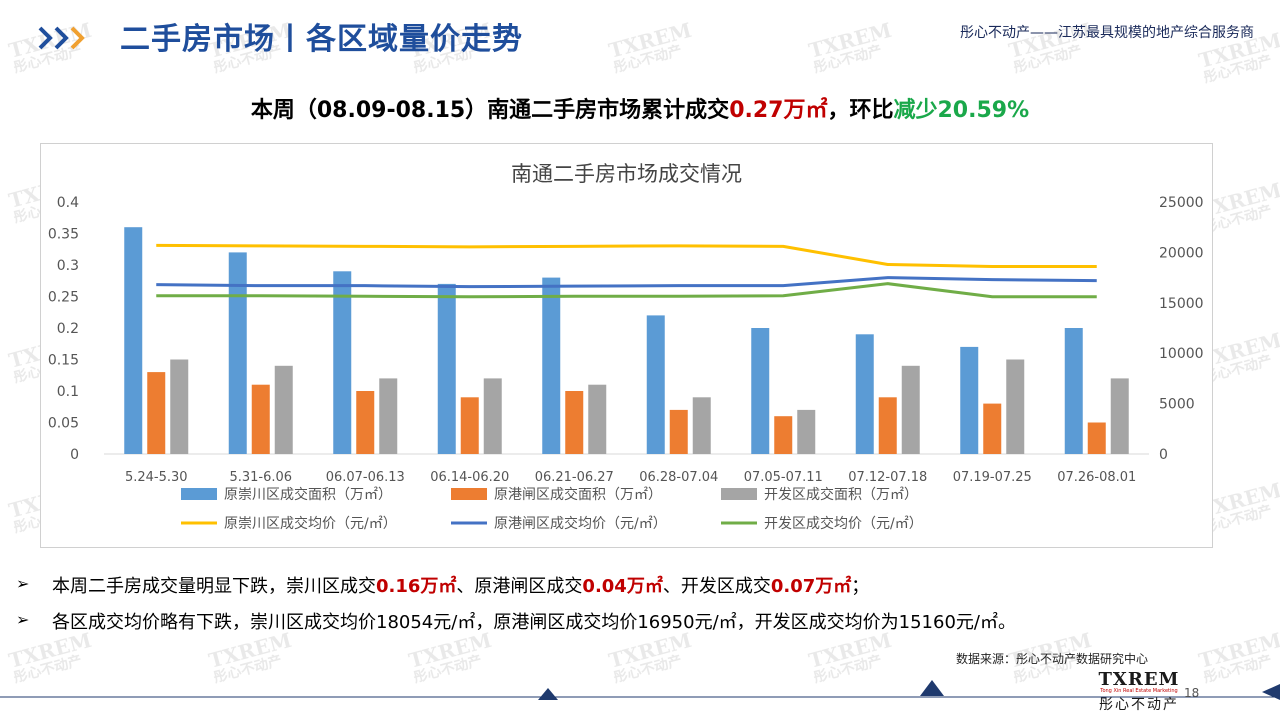 The width and height of the screenshot is (1280, 720). What do you see at coordinates (1139, 705) in the screenshot?
I see `brand-chinese-name: 彤心不动产` at bounding box center [1139, 705].